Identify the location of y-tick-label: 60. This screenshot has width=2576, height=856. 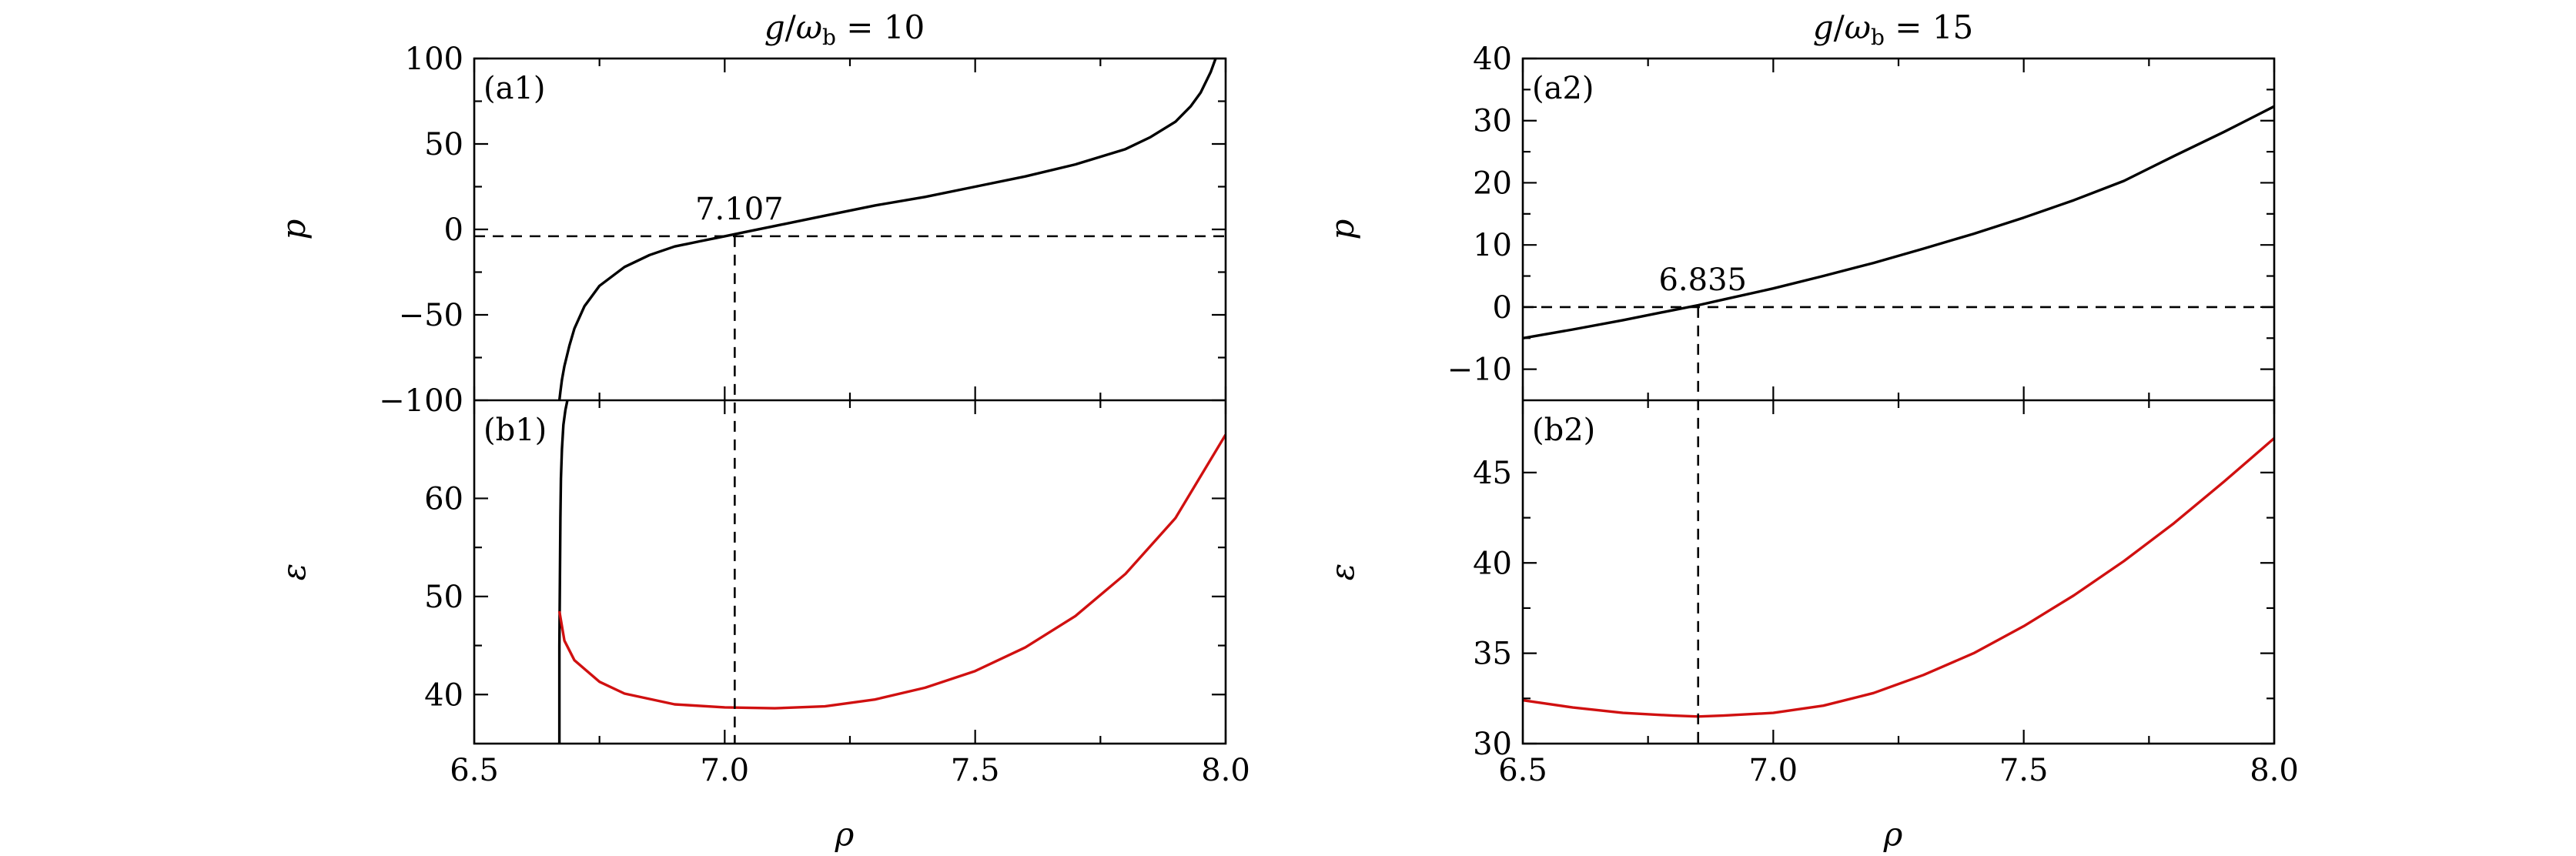
(444, 499).